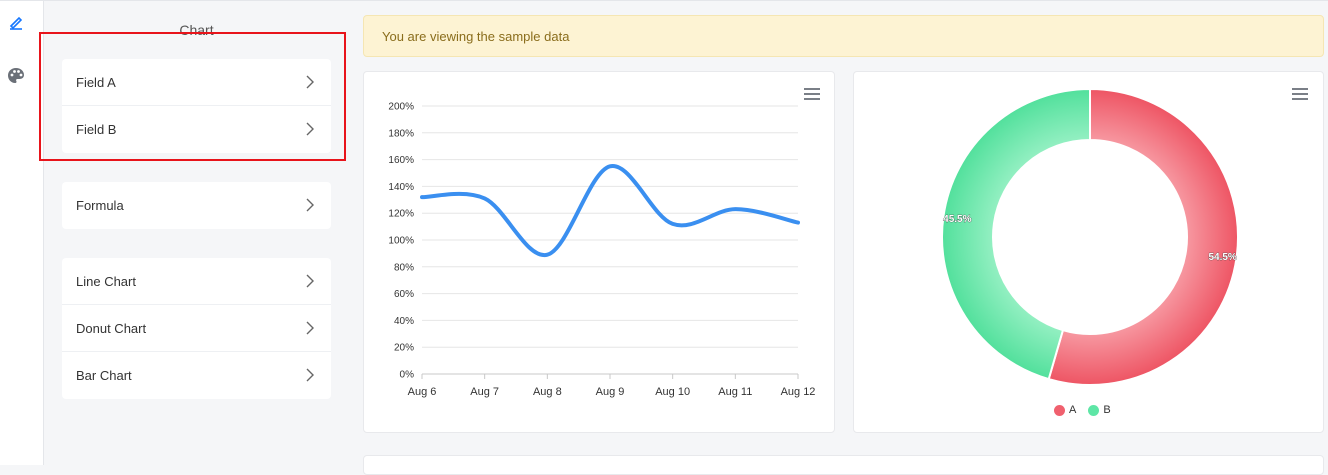 Image resolution: width=1328 pixels, height=475 pixels. I want to click on item-label: Formula, so click(100, 205).